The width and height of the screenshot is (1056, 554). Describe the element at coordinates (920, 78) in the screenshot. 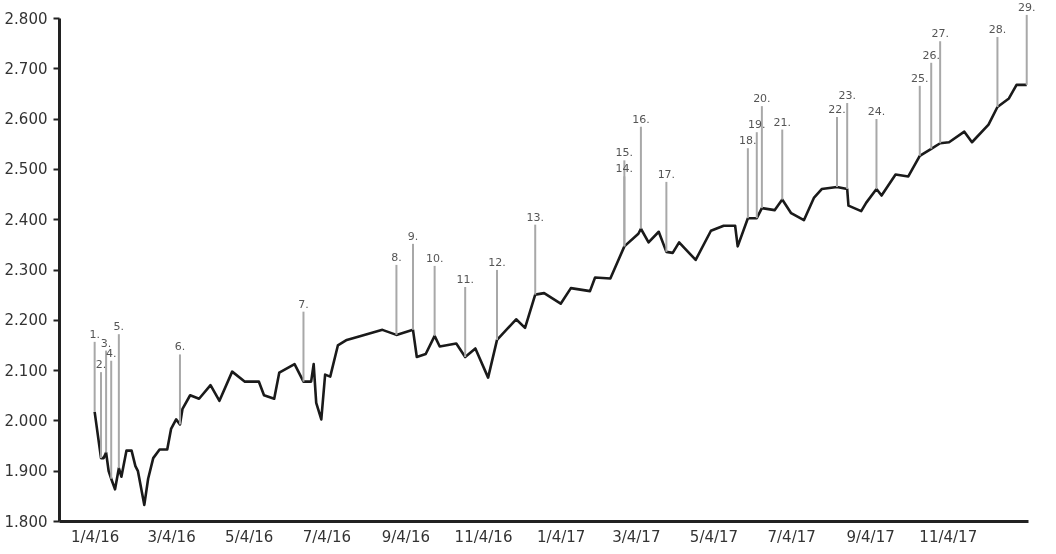

I see `annotation: 25.` at that location.